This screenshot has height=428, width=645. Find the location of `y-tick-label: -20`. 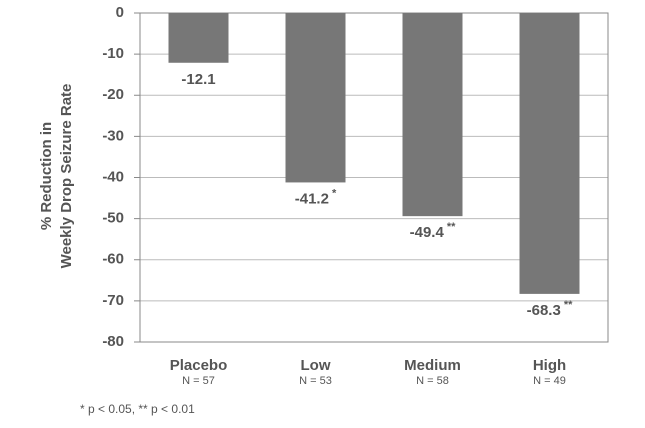

y-tick-label: -20 is located at coordinates (113, 94).